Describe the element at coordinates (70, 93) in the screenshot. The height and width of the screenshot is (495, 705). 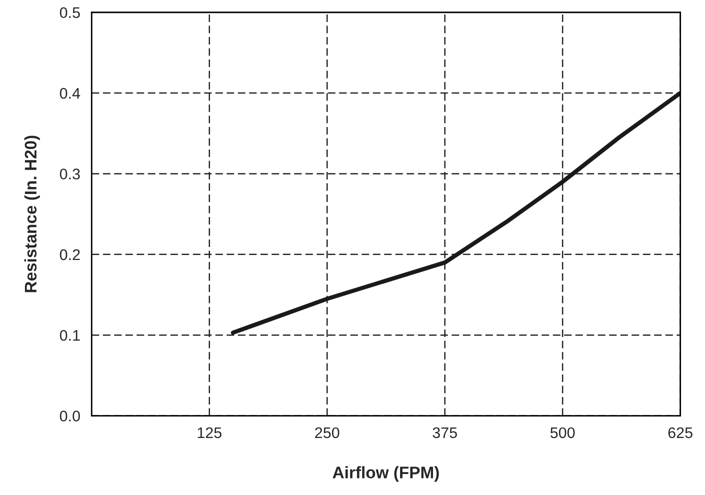
I see `y-tick-label: 0.4` at that location.